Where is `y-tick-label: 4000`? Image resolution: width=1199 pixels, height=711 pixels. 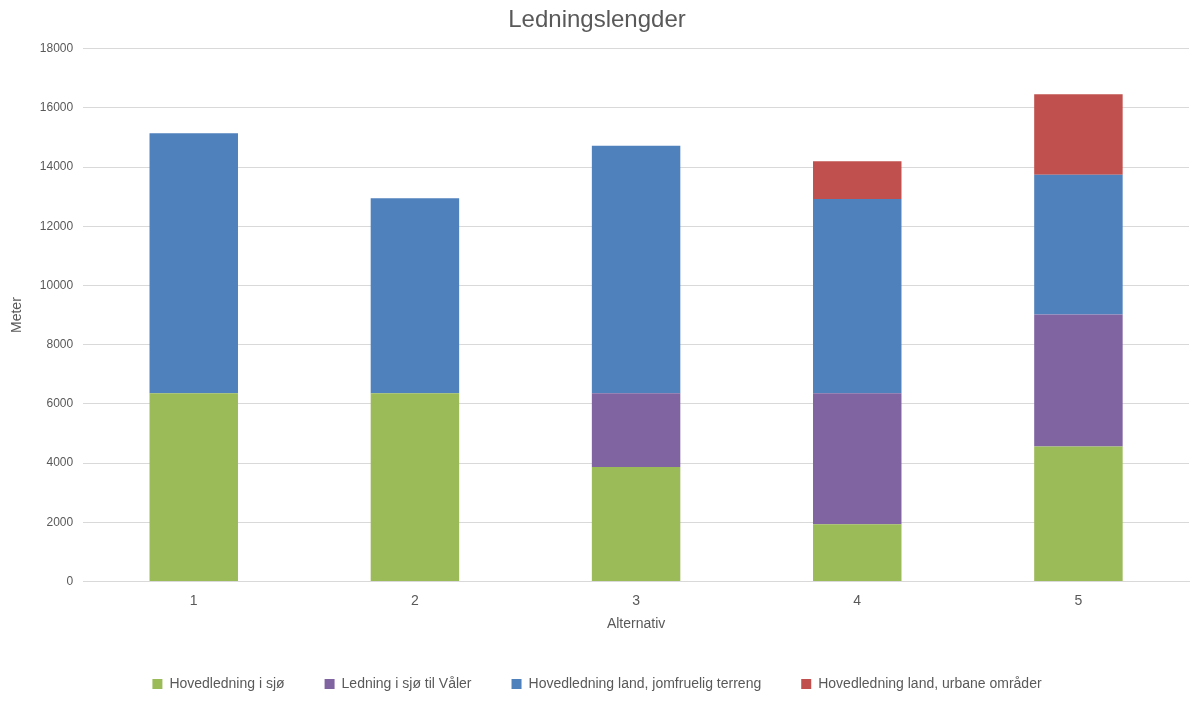
y-tick-label: 4000 is located at coordinates (60, 462).